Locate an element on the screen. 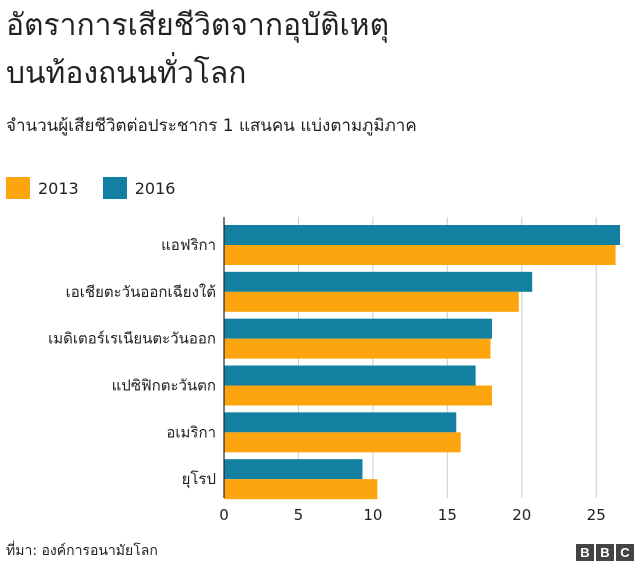 This screenshot has height=564, width=640. legend-item-2013: 2013 is located at coordinates (42, 188).